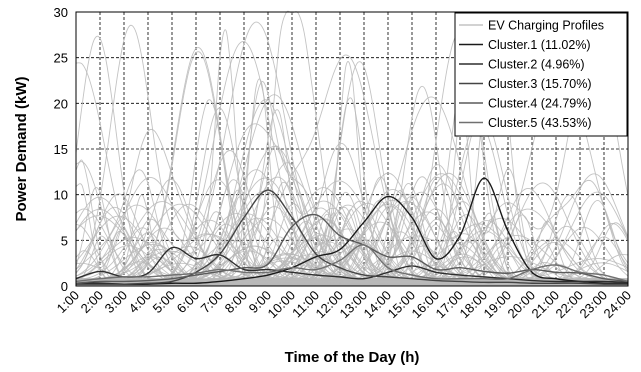 The image size is (641, 372). Describe the element at coordinates (536, 65) in the screenshot. I see `legend-label: Cluster.2 (4.96%)` at that location.